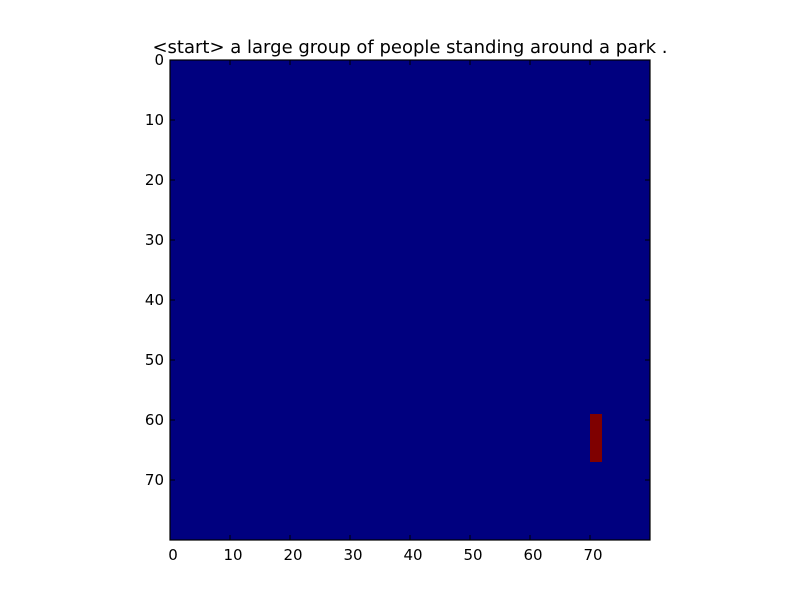 The image size is (800, 600). What do you see at coordinates (352, 555) in the screenshot?
I see `x-tick-label: 30` at bounding box center [352, 555].